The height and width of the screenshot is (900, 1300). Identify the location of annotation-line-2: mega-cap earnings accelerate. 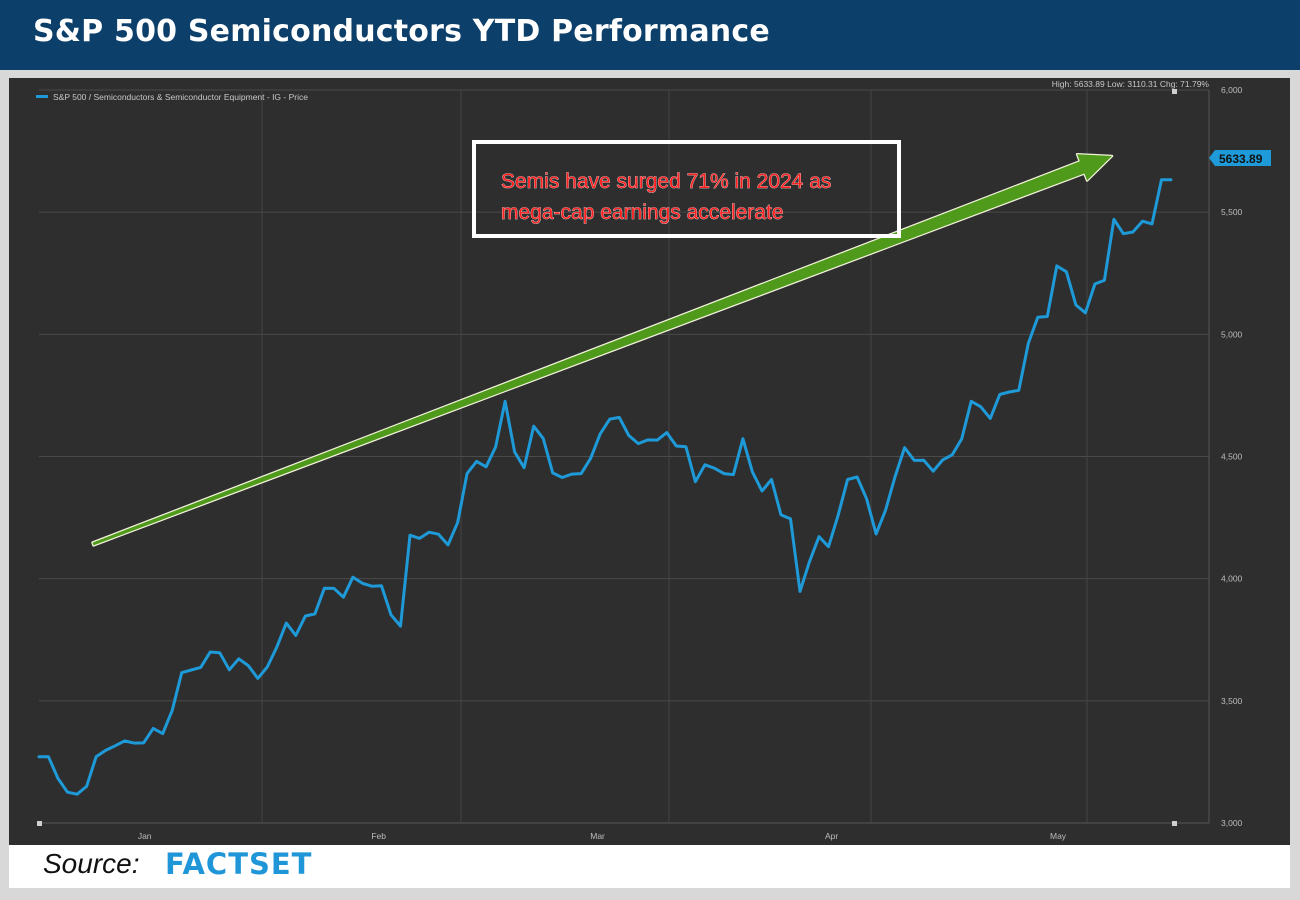
(642, 212).